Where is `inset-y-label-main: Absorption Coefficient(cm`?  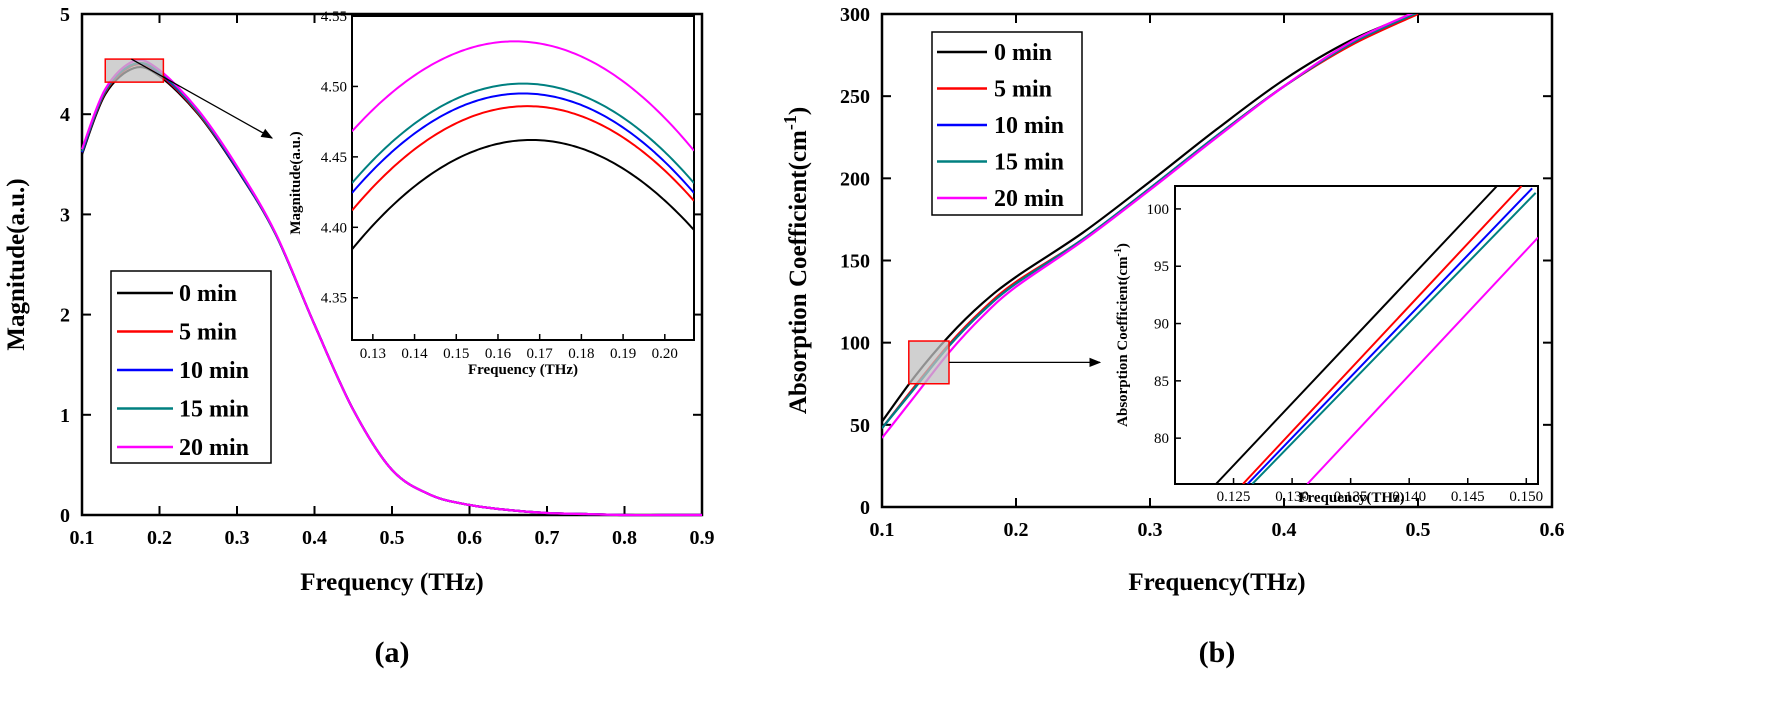
inset-y-label-main: Absorption Coefficient(cm is located at coordinates (1123, 341).